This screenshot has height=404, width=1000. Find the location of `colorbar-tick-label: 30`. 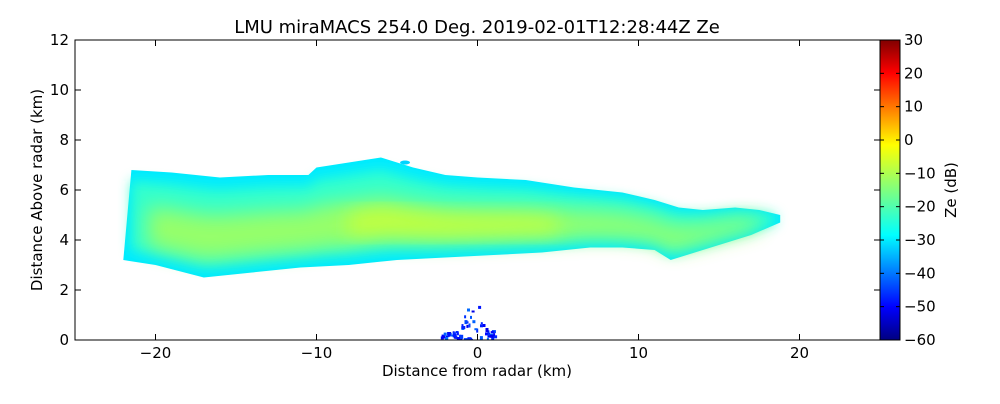

colorbar-tick-label: 30 is located at coordinates (913, 40).